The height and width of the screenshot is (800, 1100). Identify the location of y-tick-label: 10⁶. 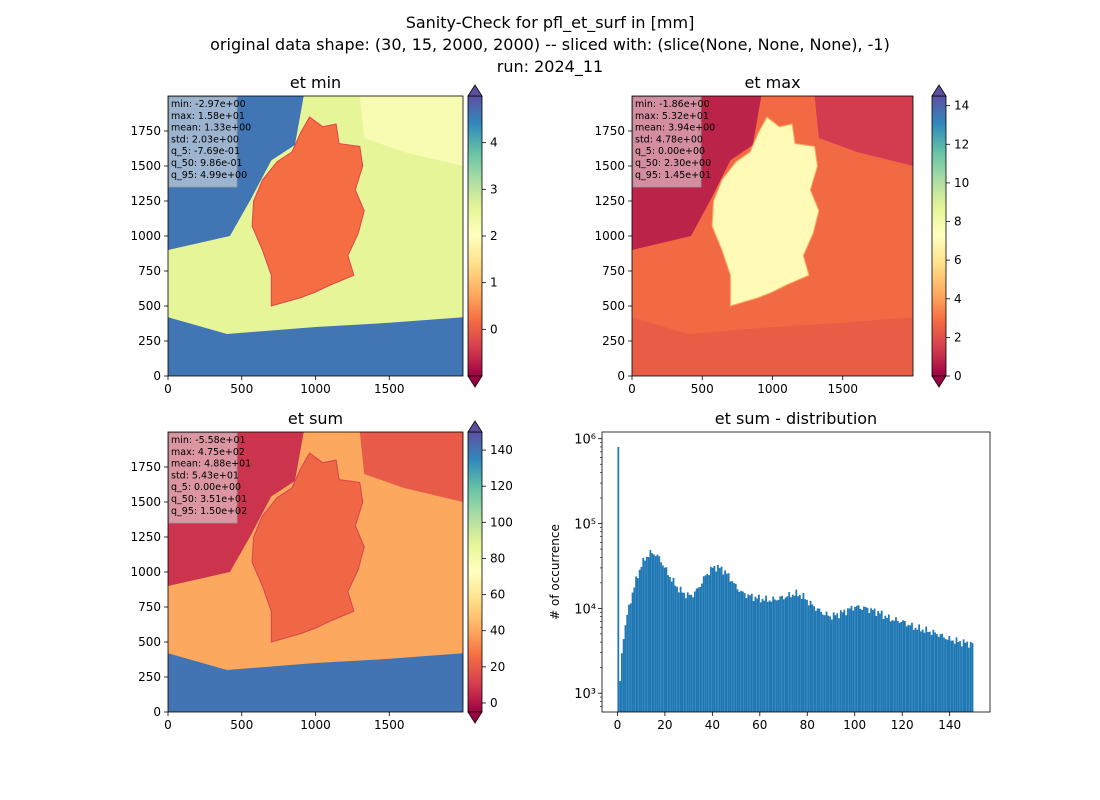
(585, 440).